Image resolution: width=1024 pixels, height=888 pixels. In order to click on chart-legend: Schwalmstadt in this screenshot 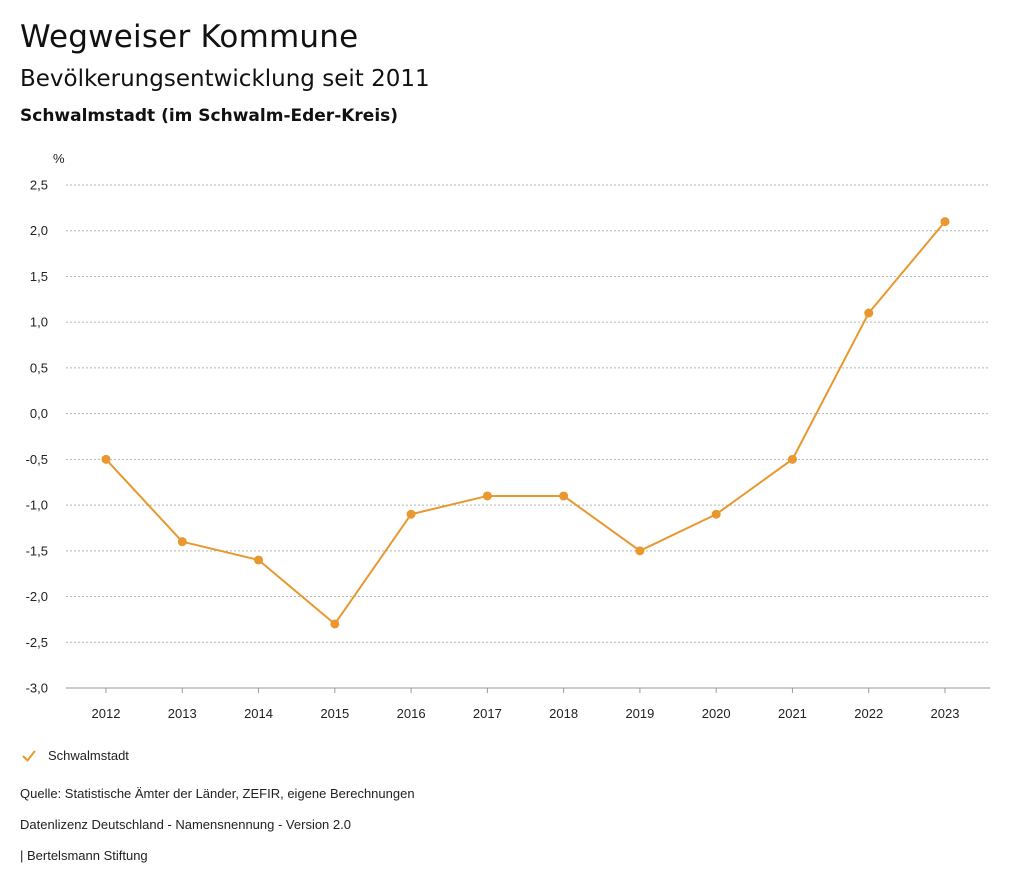, I will do `click(75, 755)`.